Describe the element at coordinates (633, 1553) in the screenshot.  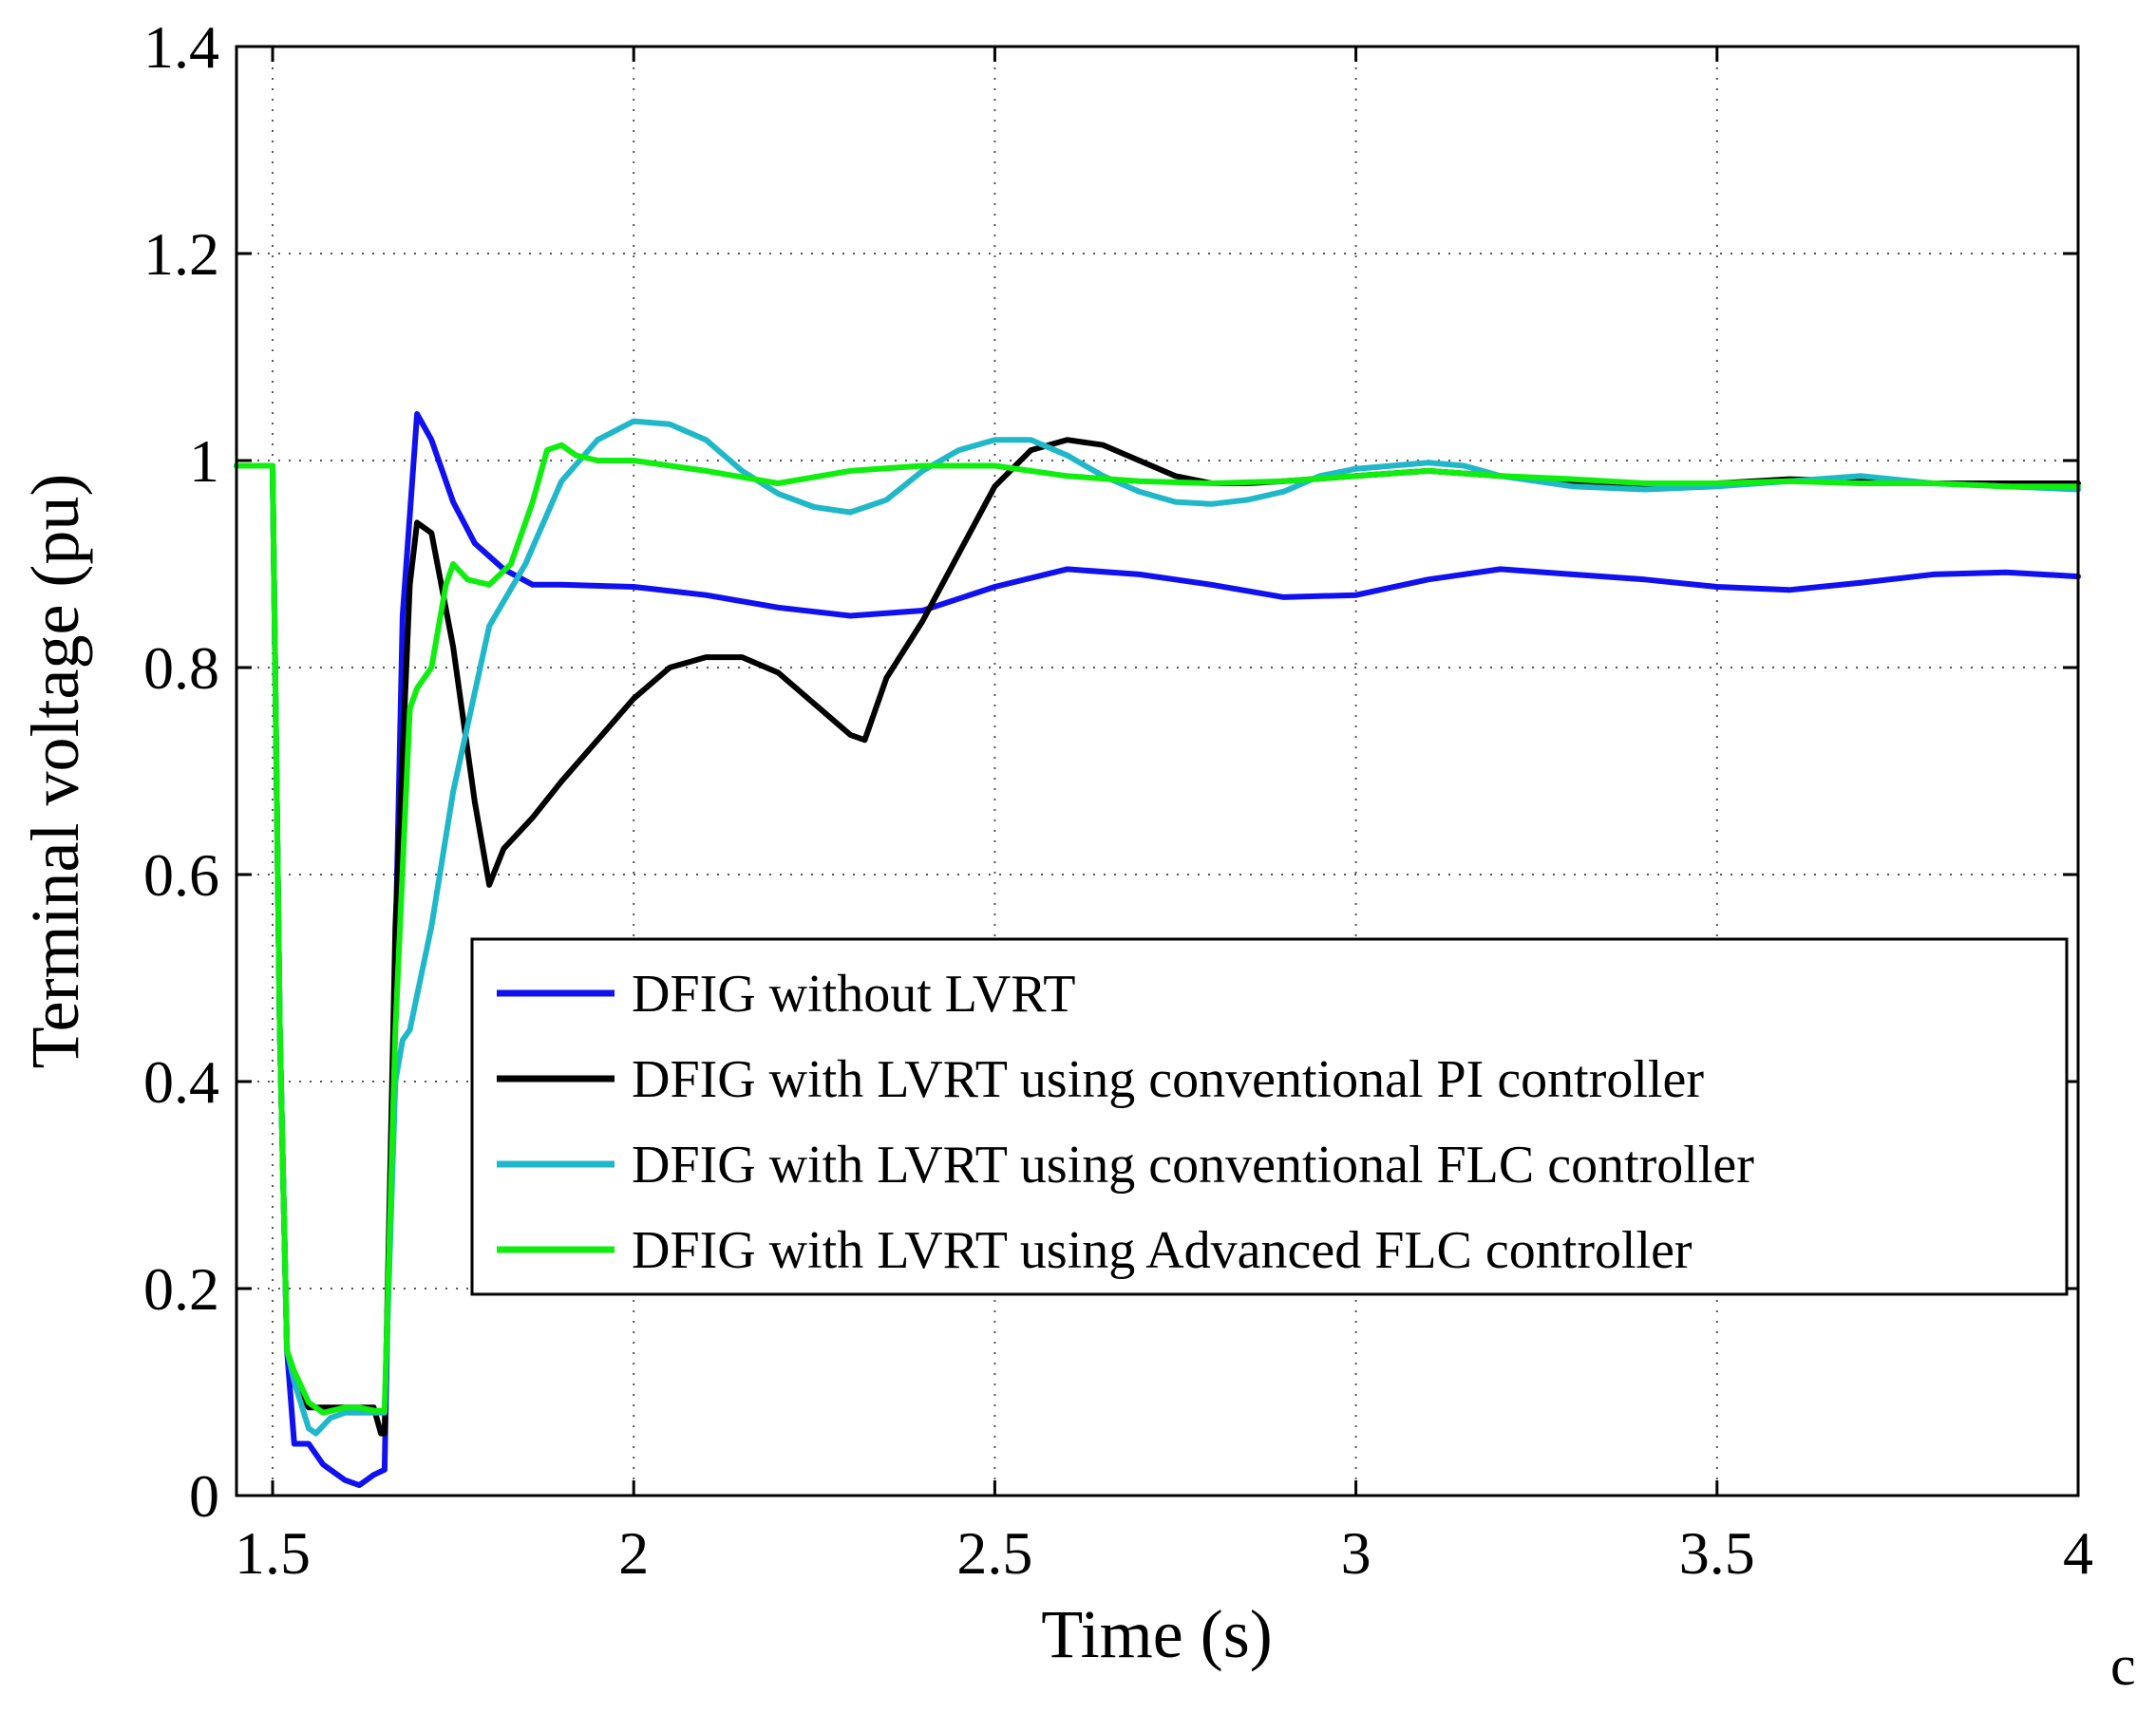
I see `x-tick-label: 2` at that location.